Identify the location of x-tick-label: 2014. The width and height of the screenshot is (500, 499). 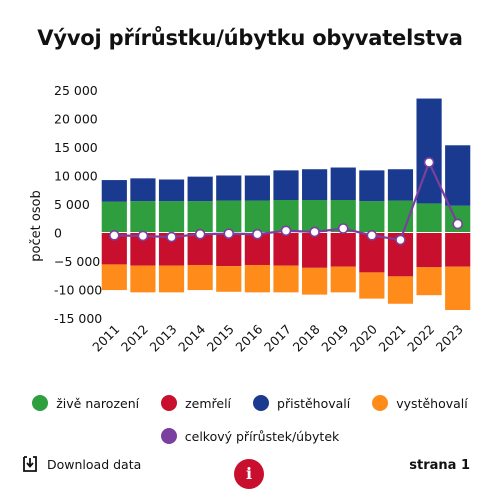
(191, 337).